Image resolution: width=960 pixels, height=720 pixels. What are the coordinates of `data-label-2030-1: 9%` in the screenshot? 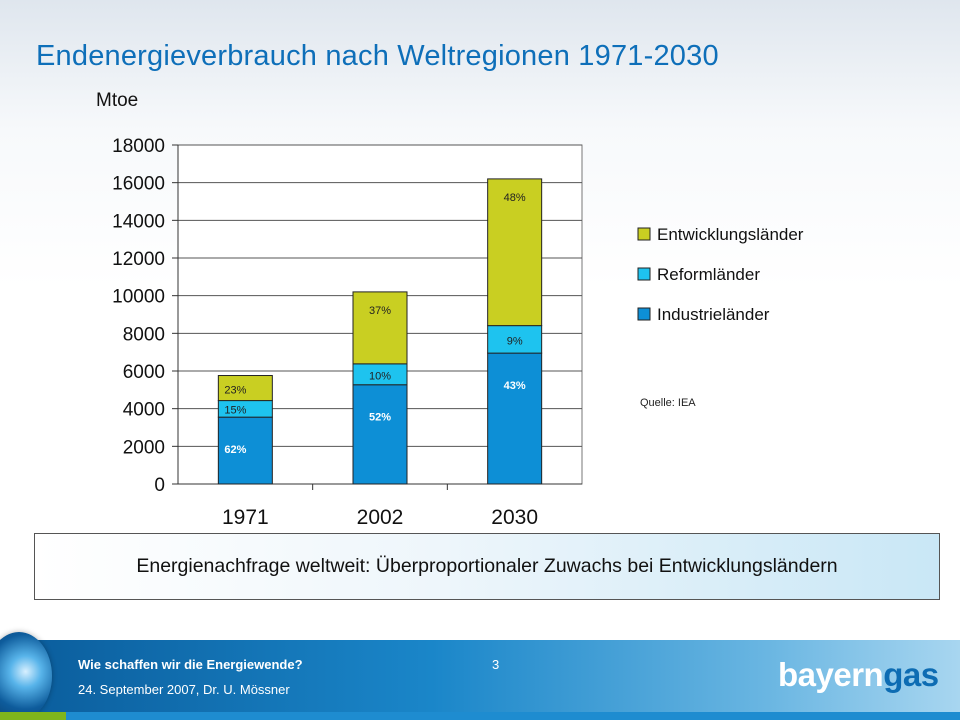 It's located at (515, 342).